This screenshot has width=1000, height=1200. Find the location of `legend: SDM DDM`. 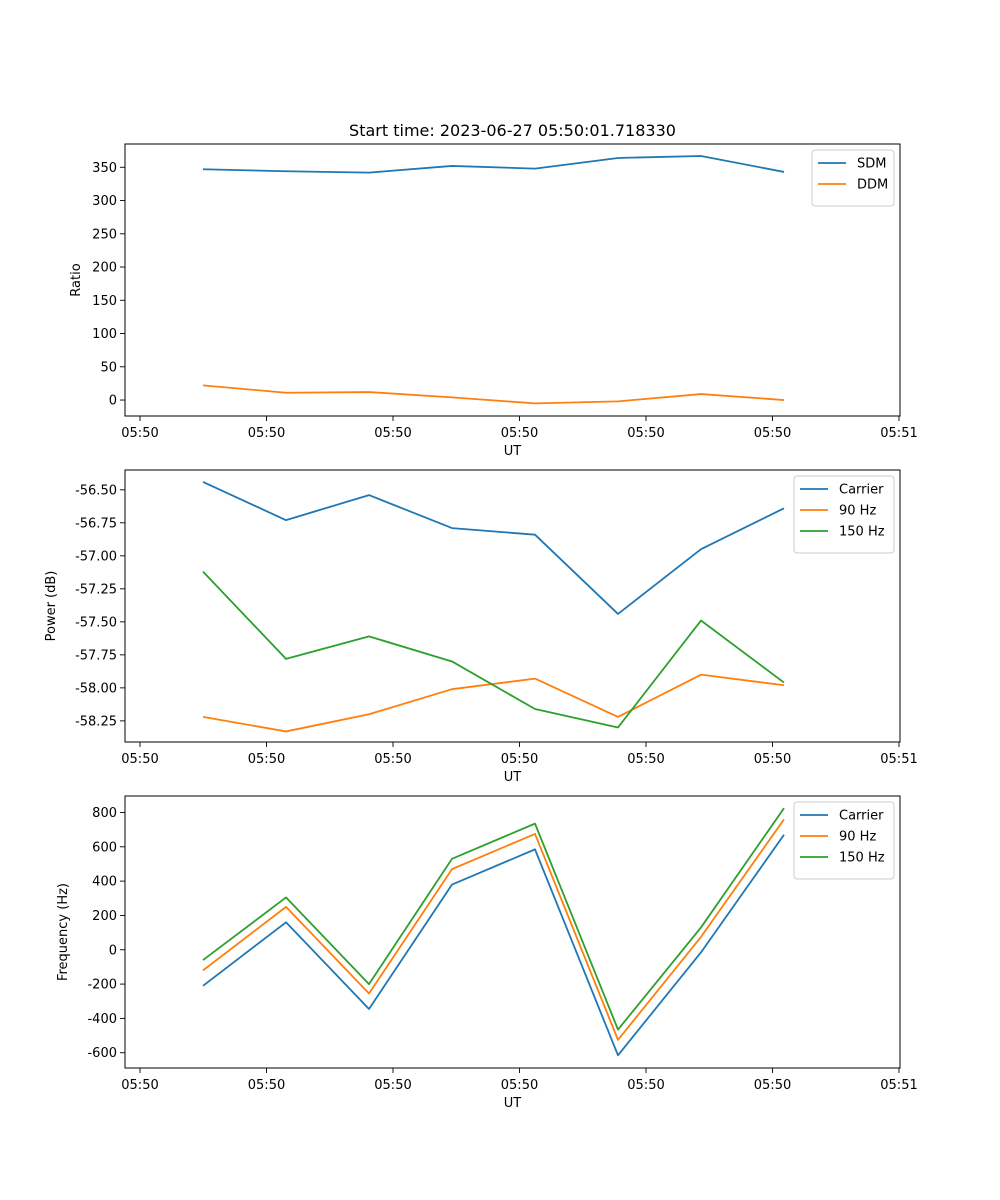

legend: SDM DDM is located at coordinates (853, 178).